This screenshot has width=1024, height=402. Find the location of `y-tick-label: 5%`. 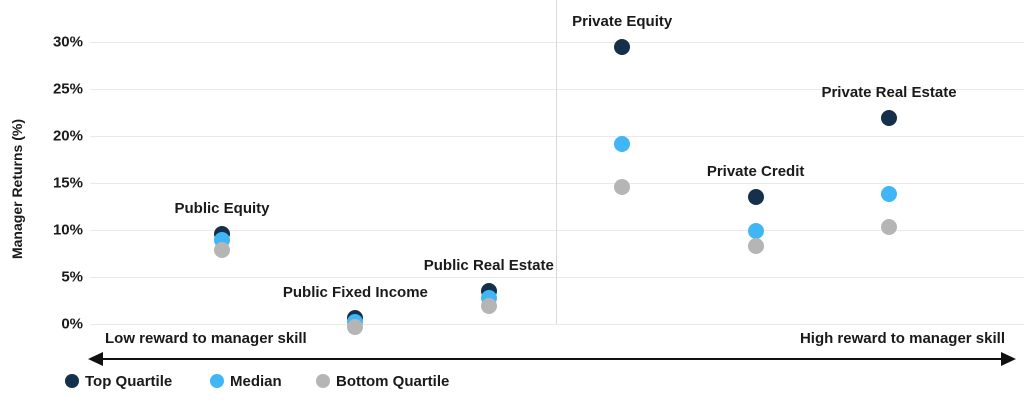

y-tick-label: 5% is located at coordinates (72, 277).